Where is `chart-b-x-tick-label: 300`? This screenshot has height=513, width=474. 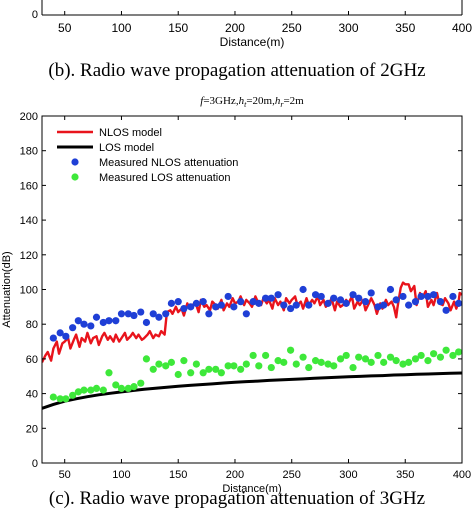
chart-b-x-tick-label: 300 is located at coordinates (348, 28).